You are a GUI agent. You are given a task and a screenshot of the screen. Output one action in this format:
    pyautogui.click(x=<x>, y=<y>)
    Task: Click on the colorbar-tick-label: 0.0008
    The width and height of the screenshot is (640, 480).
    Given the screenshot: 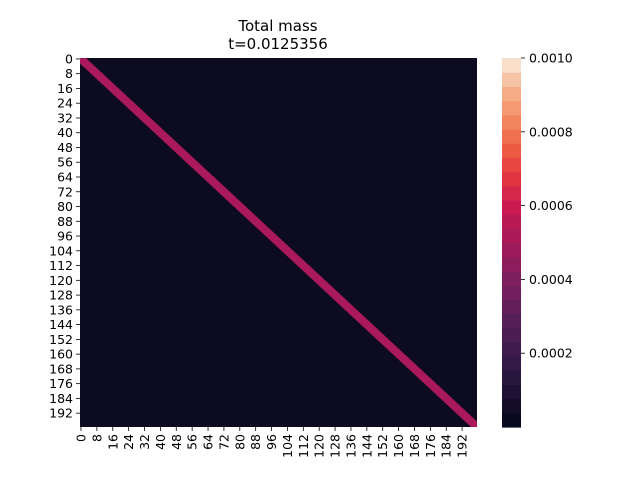 What is the action you would take?
    pyautogui.click(x=551, y=131)
    